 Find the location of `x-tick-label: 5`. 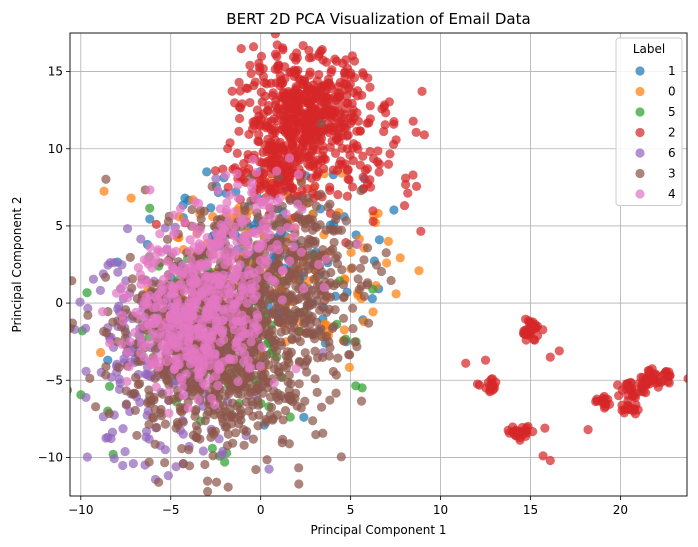

x-tick-label: 5 is located at coordinates (351, 510).